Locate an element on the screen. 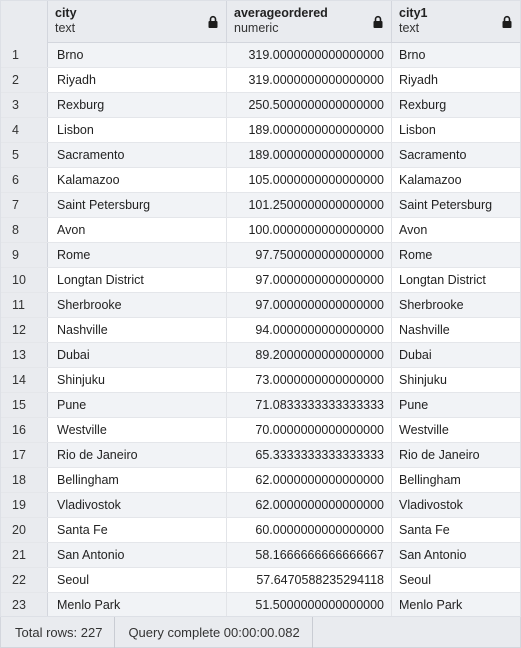 The image size is (521, 648). cell-city: Bellingham is located at coordinates (137, 480).